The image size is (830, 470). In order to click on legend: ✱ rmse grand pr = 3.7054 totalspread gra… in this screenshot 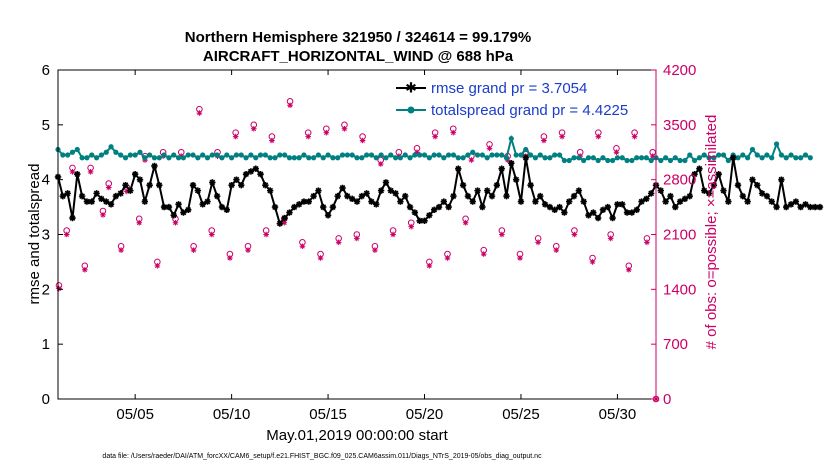, I will do `click(521, 99)`.